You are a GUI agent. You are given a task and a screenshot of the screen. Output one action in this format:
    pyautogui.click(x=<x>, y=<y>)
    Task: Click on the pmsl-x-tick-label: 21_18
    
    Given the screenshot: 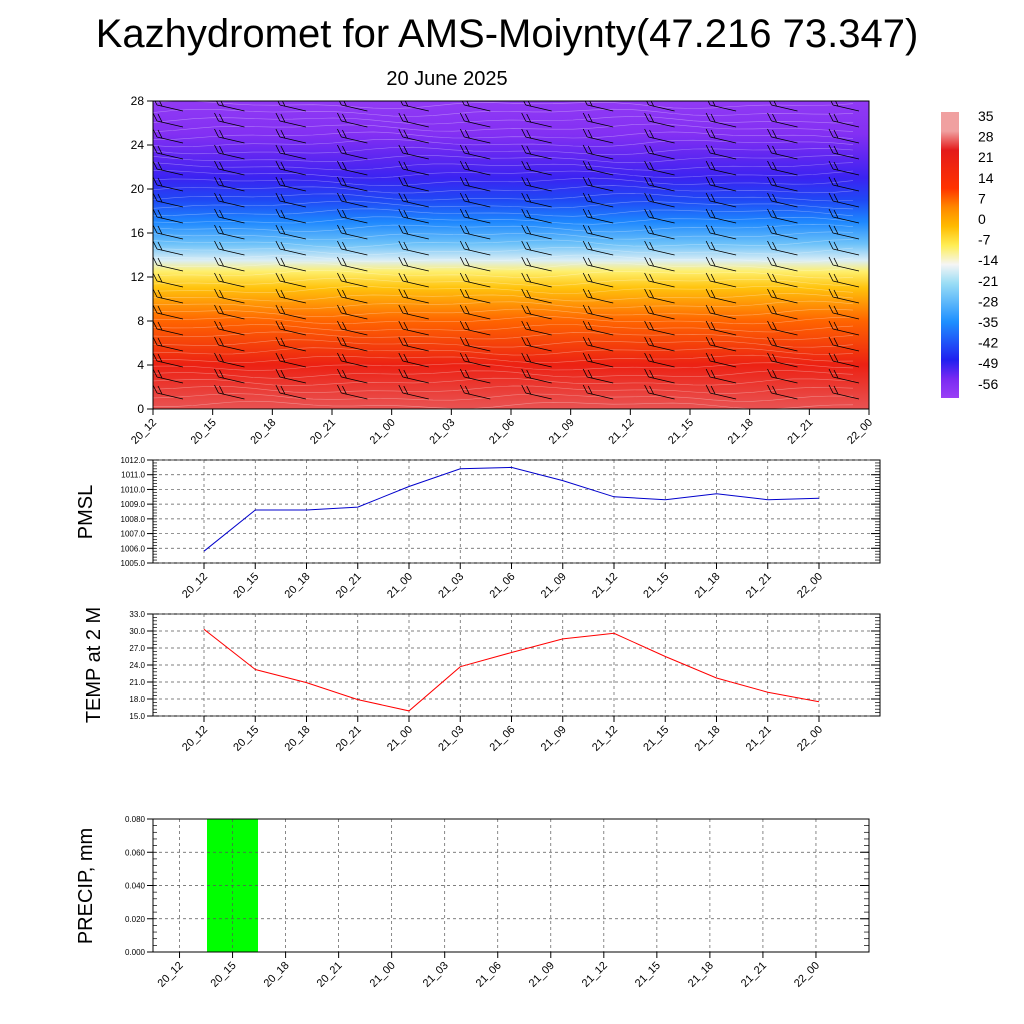 What is the action you would take?
    pyautogui.click(x=708, y=586)
    